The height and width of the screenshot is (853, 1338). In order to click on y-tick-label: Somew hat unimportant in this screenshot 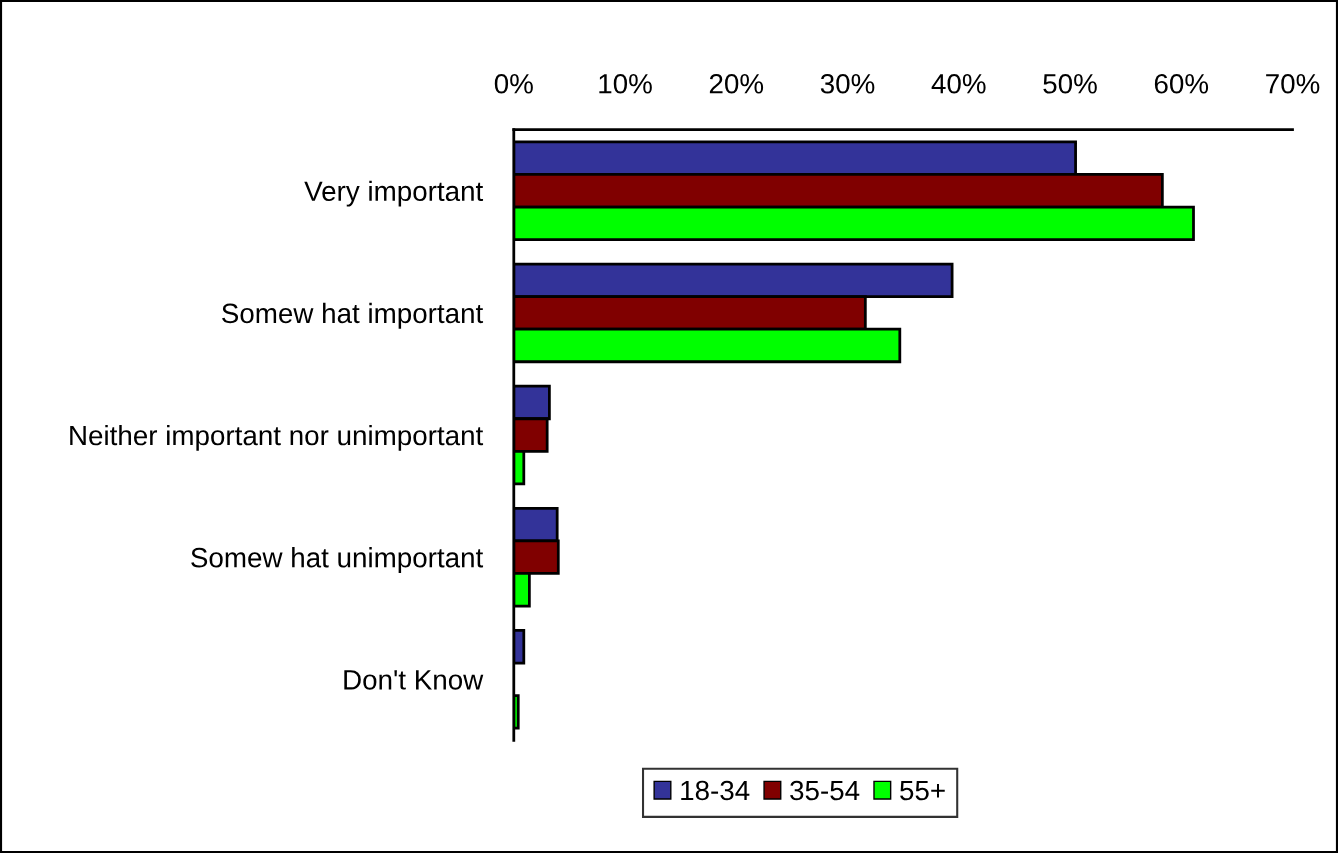, I will do `click(337, 560)`.